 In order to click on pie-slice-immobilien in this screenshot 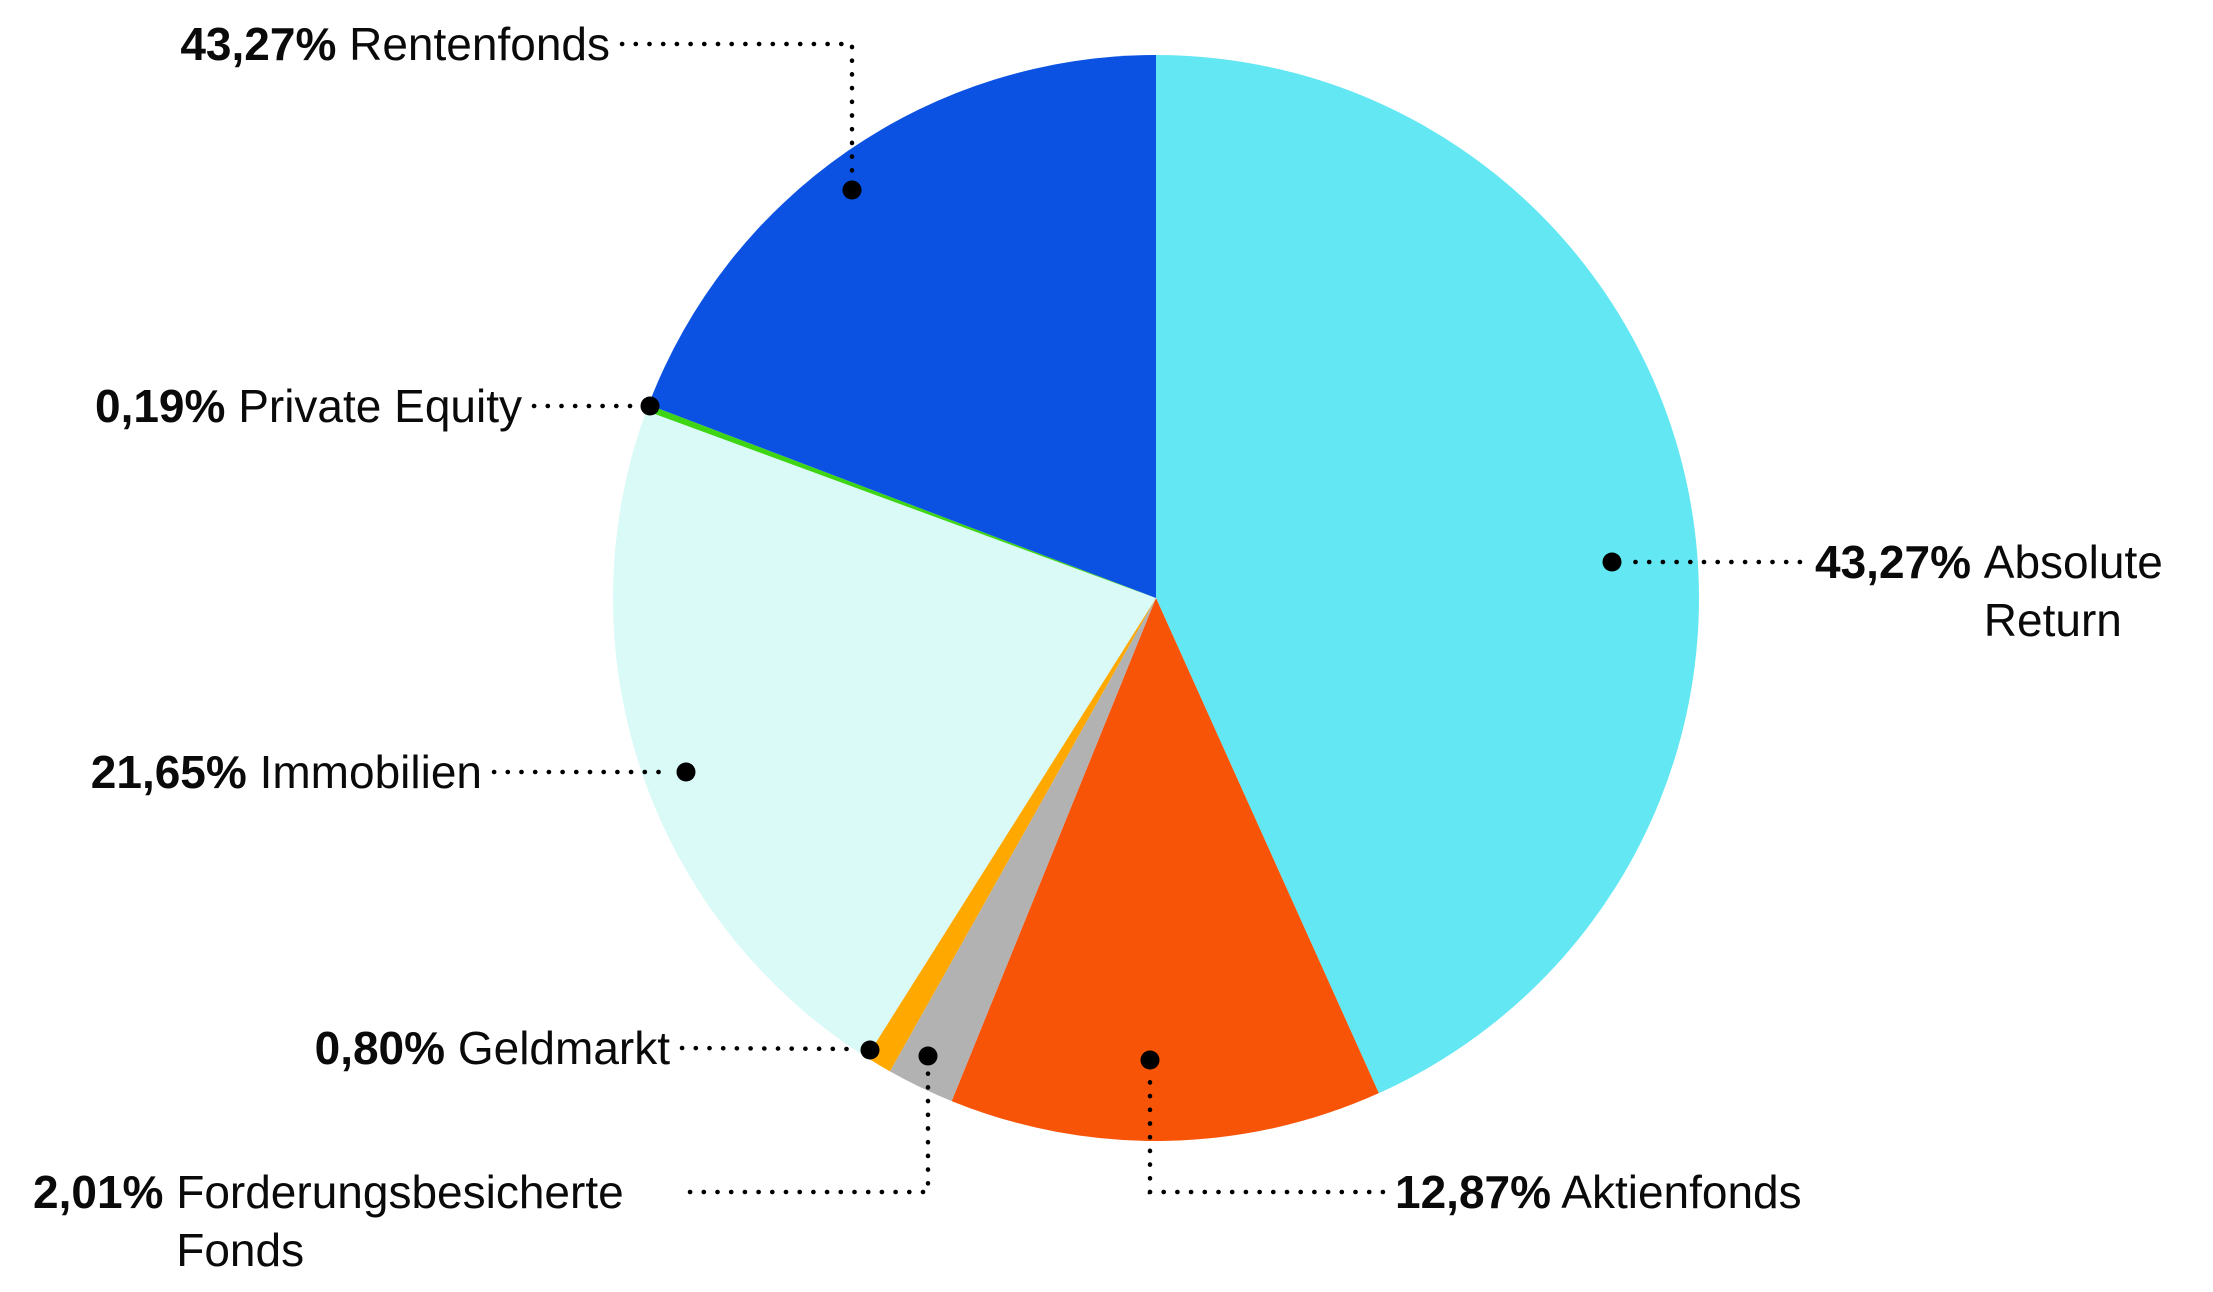, I will do `click(884, 734)`.